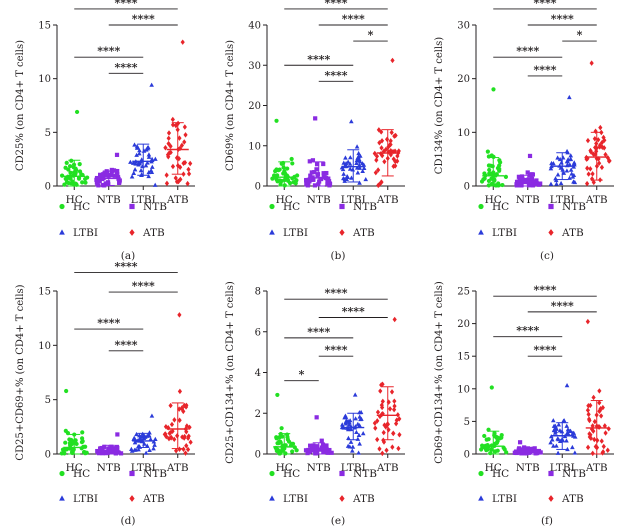  Describe the element at coordinates (342, 206) in the screenshot. I see `legend-marker-ntb` at that location.